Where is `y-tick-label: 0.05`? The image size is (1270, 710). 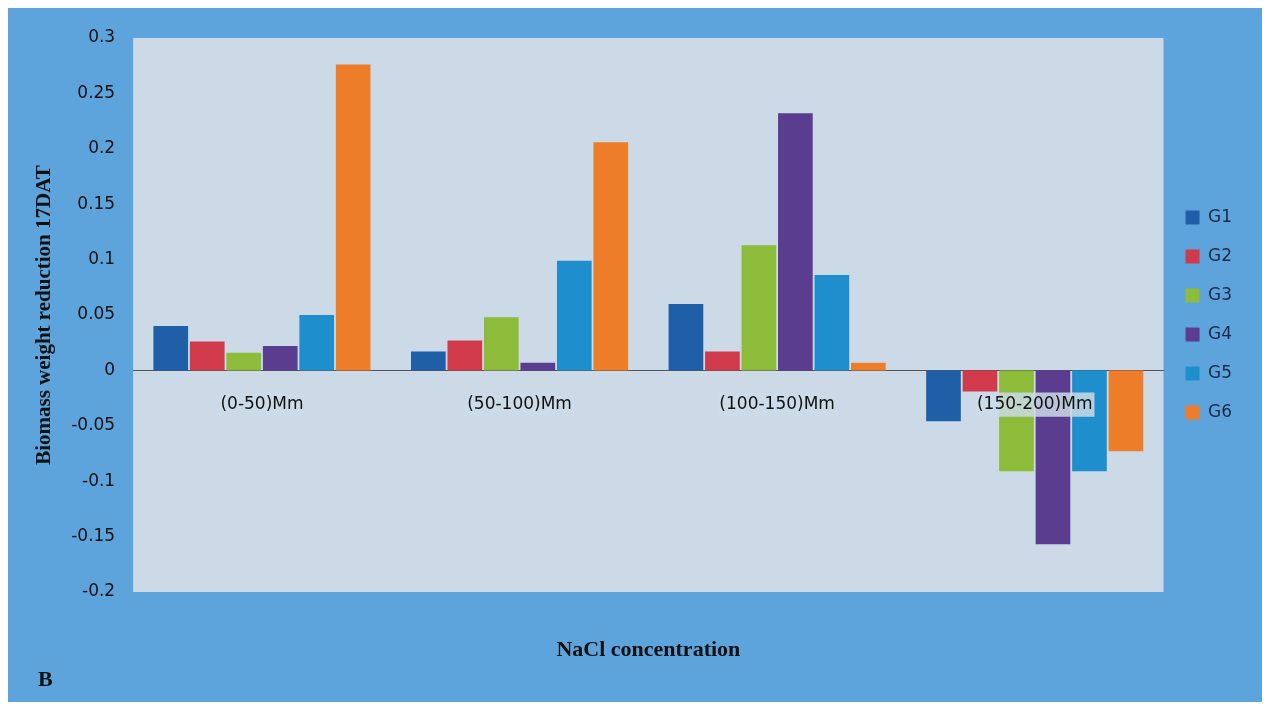
y-tick-label: 0.05 is located at coordinates (96, 313).